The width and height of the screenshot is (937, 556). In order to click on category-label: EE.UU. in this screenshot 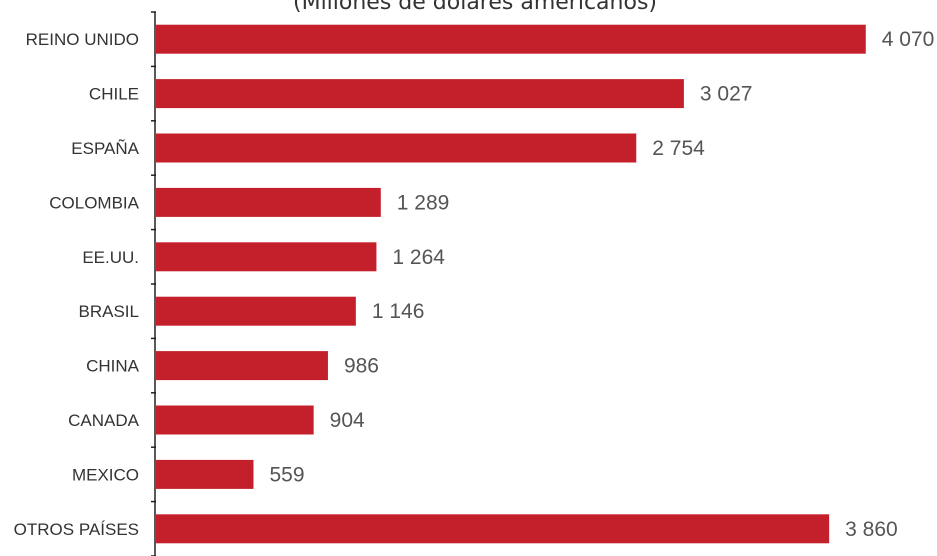, I will do `click(110, 257)`.